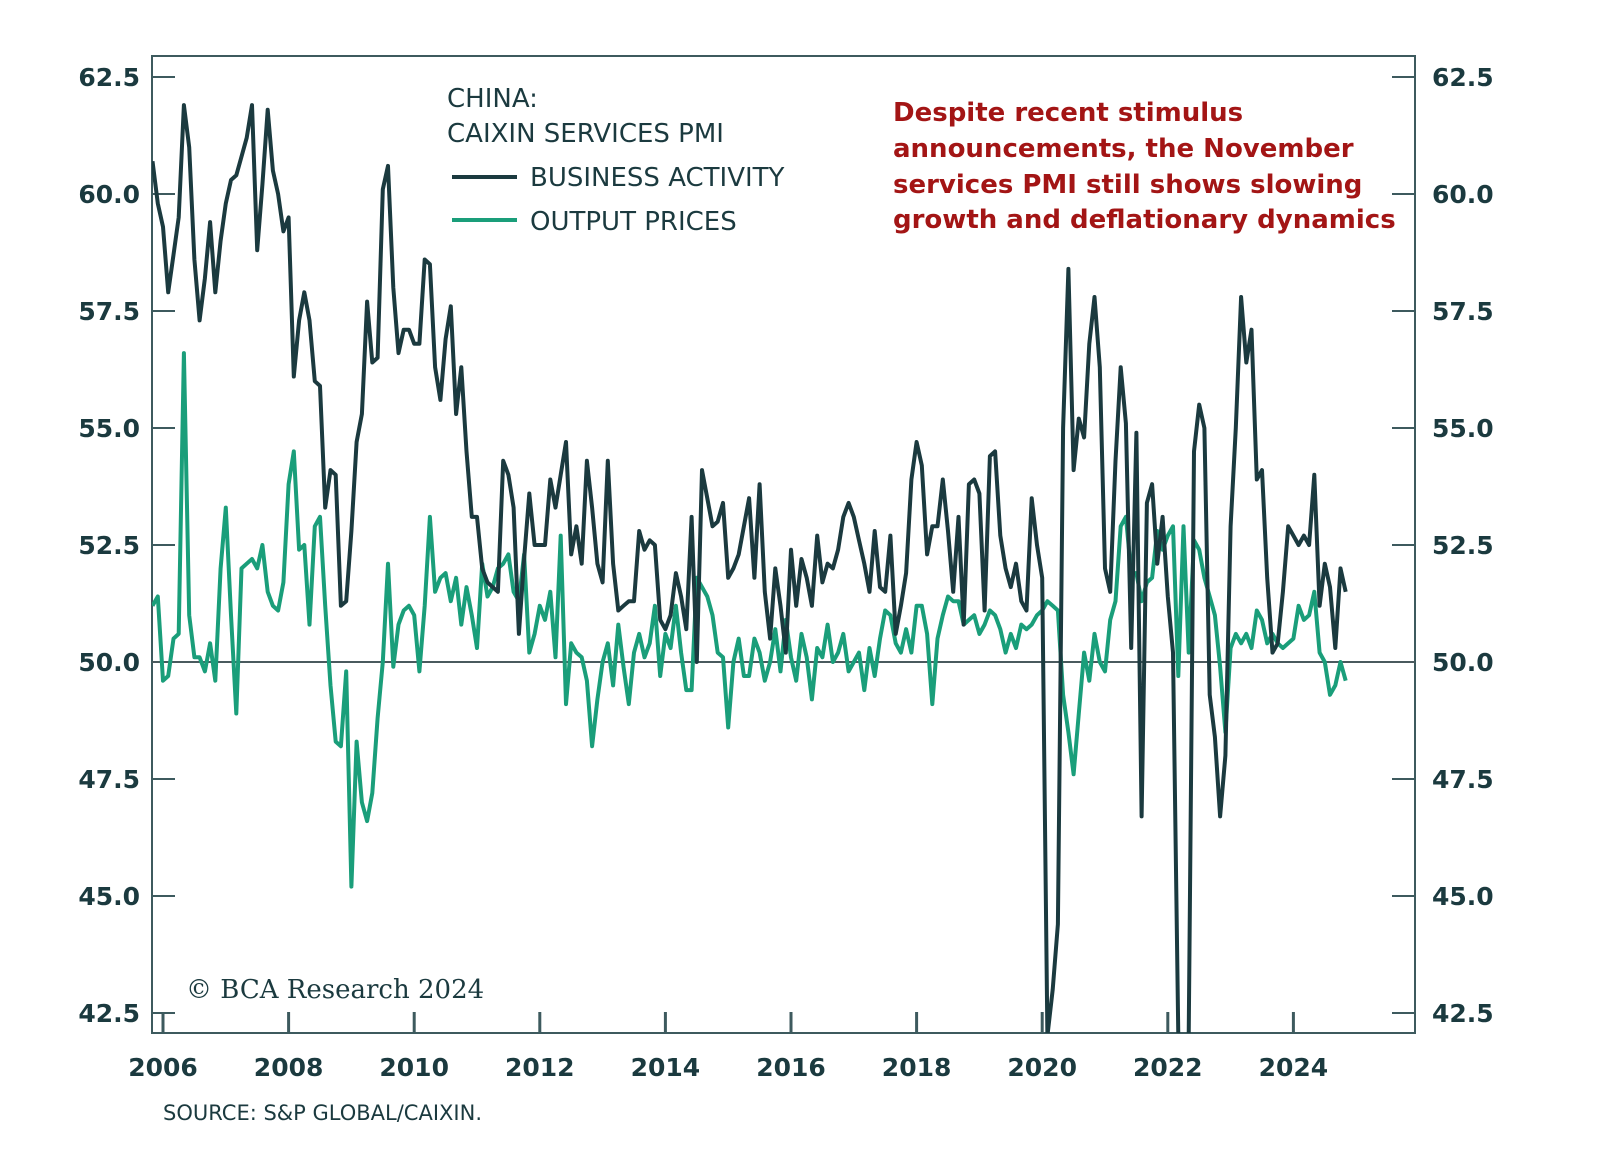 This screenshot has width=1600, height=1163. Describe the element at coordinates (1463, 662) in the screenshot. I see `y-tick-label-right: 50.0` at that location.